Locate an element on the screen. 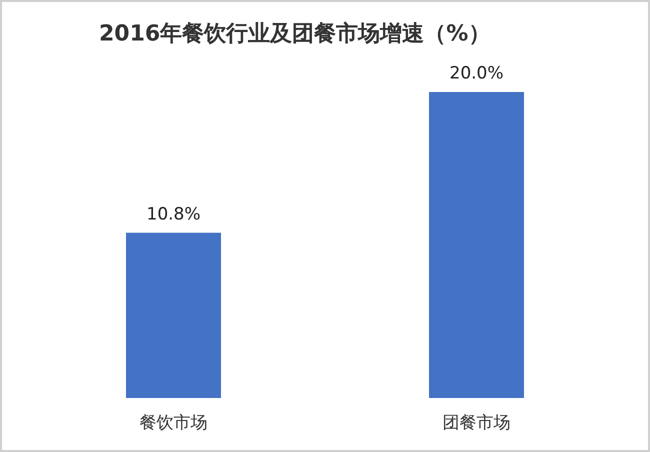  x-tick-label: 餐饮市场 is located at coordinates (174, 422).